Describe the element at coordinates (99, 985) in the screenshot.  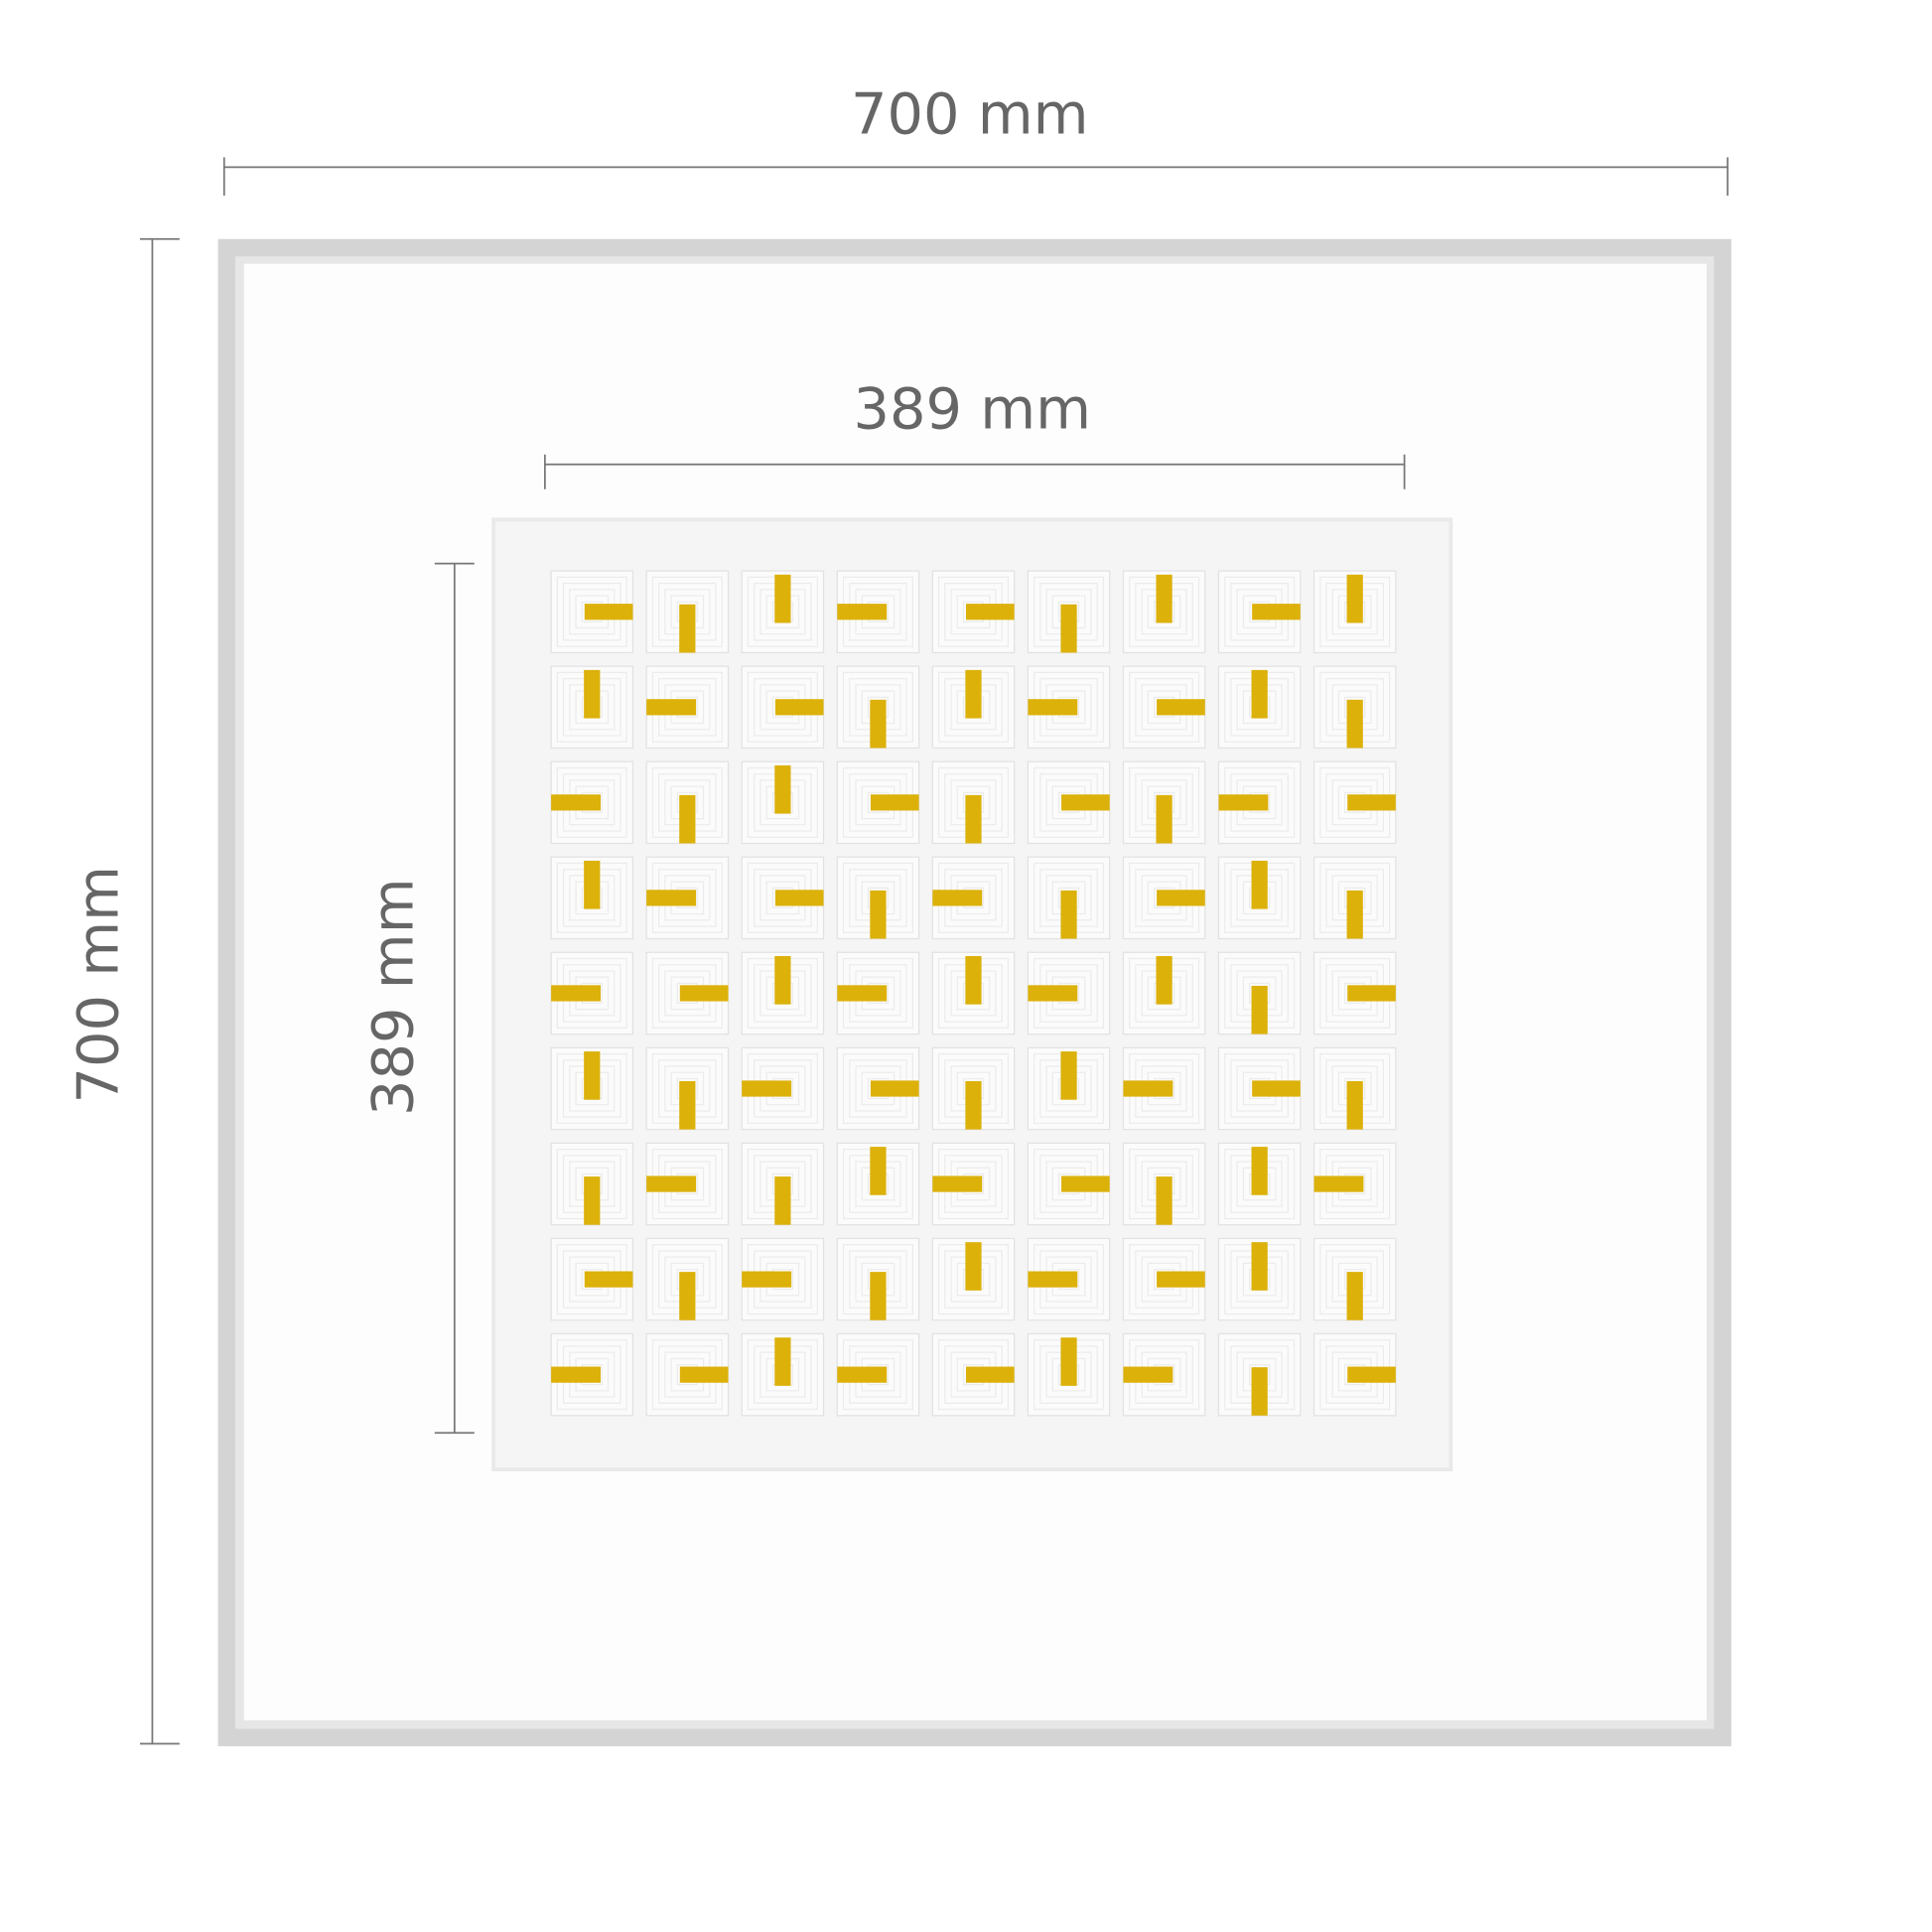
I see `frame-height-label: 700 mm` at that location.